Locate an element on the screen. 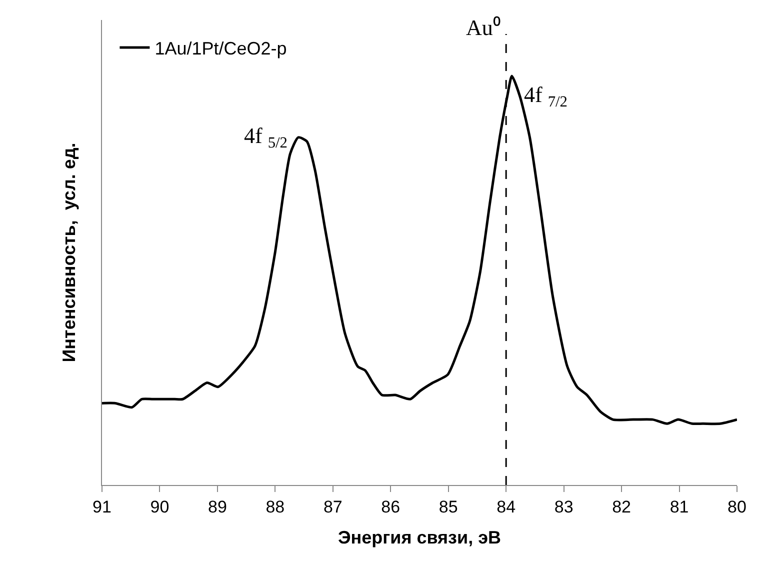 The height and width of the screenshot is (580, 758). x-tick-label: 87 is located at coordinates (332, 506).